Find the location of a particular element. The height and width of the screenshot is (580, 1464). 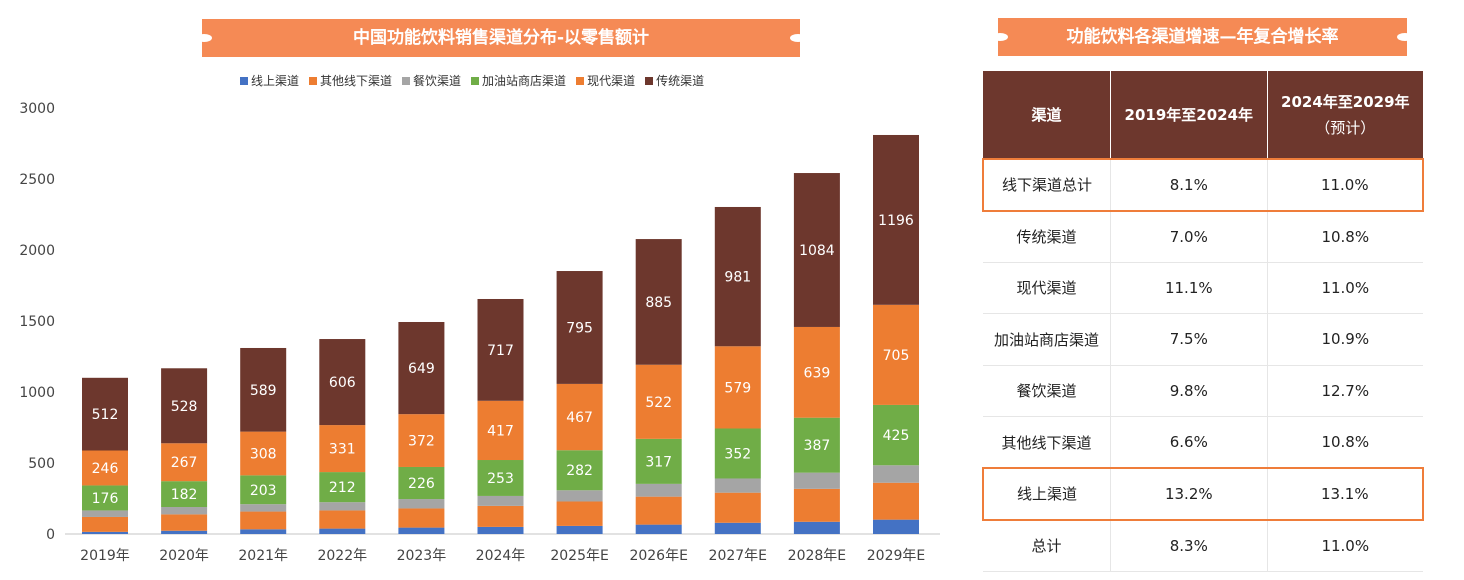

table-title: 功能饮料各渠道增速—年复合增长率 is located at coordinates (1202, 37).